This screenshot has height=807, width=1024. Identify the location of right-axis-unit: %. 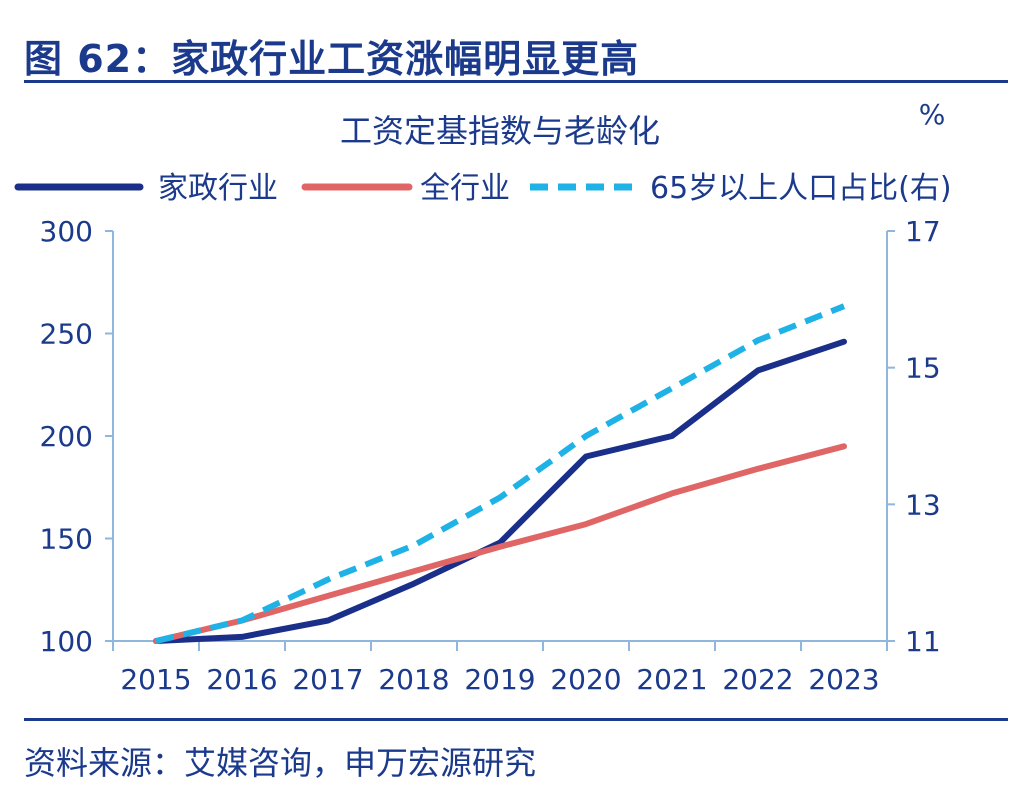
(932, 114).